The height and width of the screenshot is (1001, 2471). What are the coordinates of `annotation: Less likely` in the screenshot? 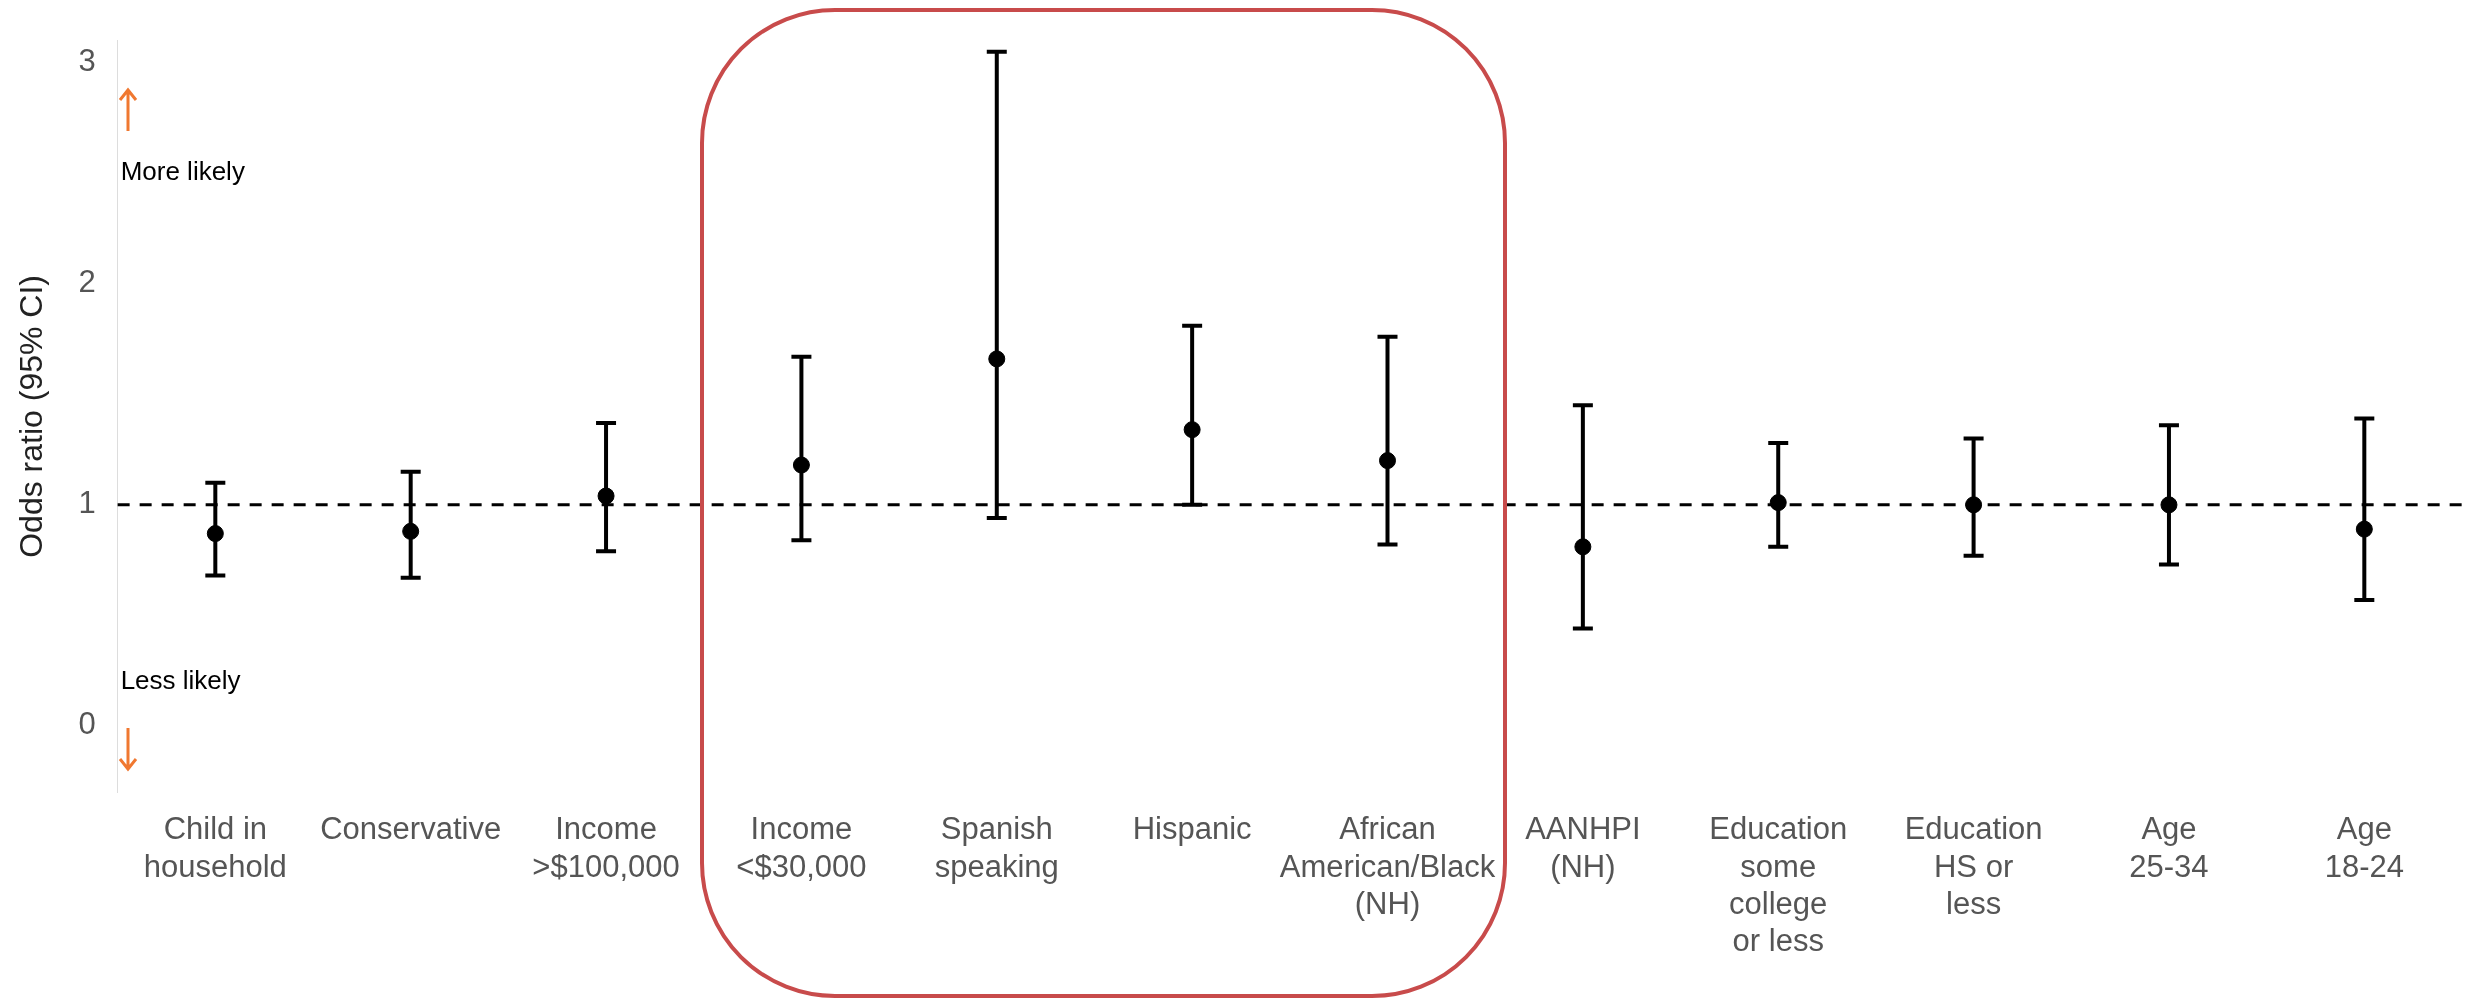 It's located at (180, 679).